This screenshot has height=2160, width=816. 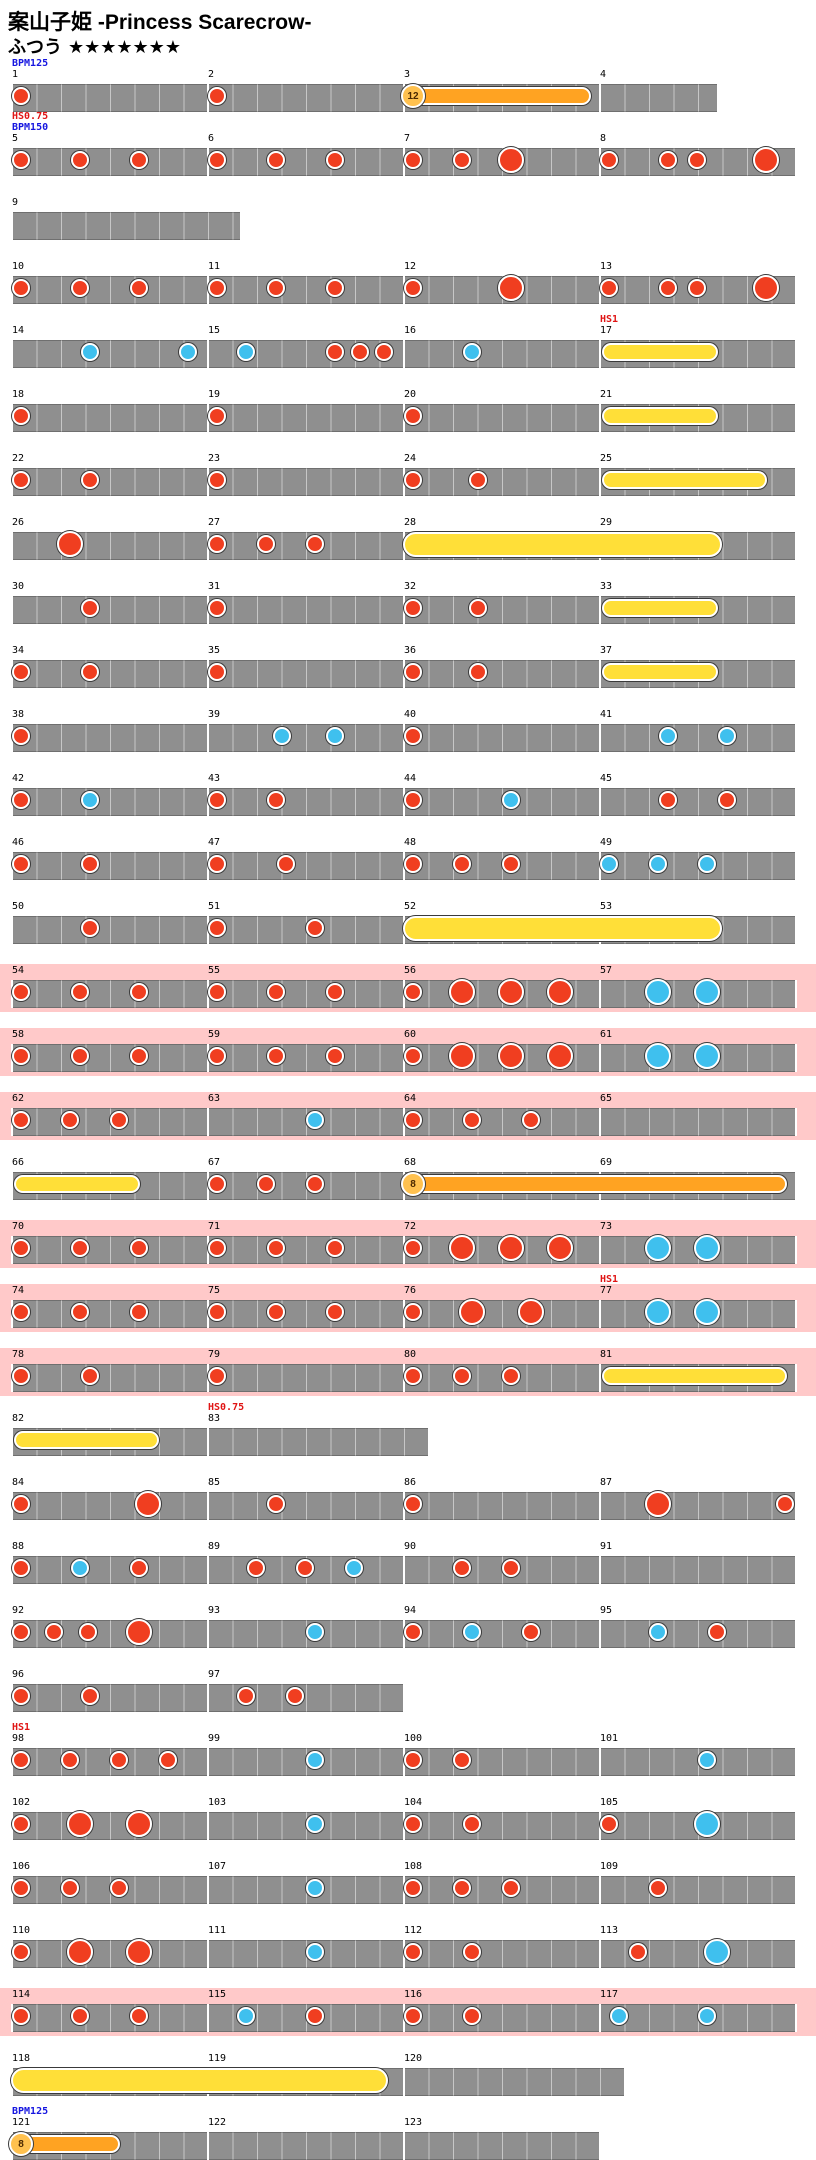 What do you see at coordinates (18, 1738) in the screenshot?
I see `measure-number: 98` at bounding box center [18, 1738].